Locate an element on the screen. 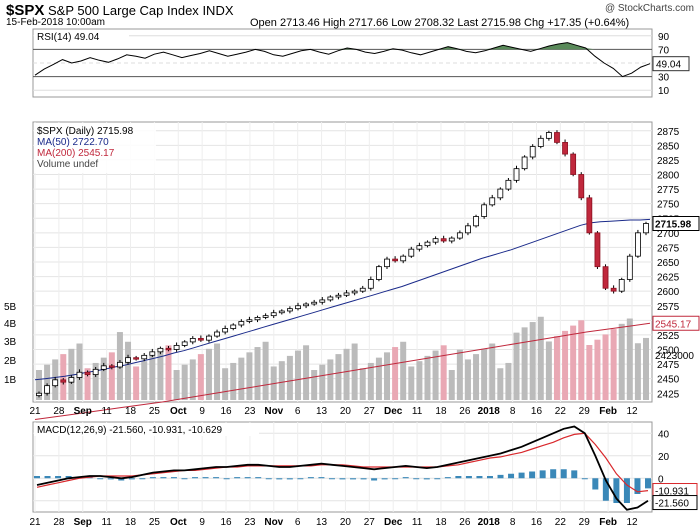 The image size is (700, 530). macd-line is located at coordinates (342, 468).